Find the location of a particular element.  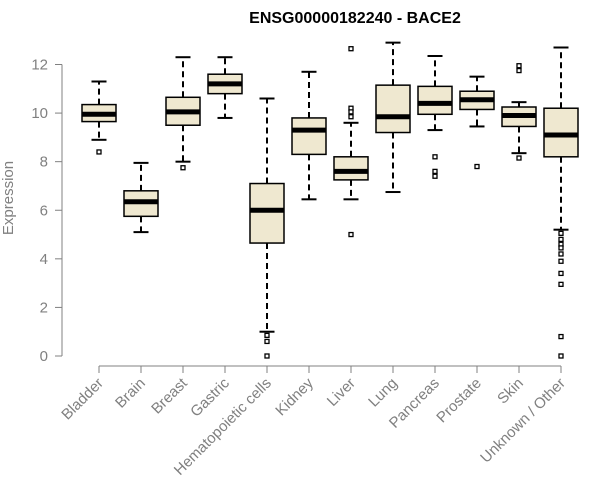

y-tick-label: 10 is located at coordinates (39, 113).